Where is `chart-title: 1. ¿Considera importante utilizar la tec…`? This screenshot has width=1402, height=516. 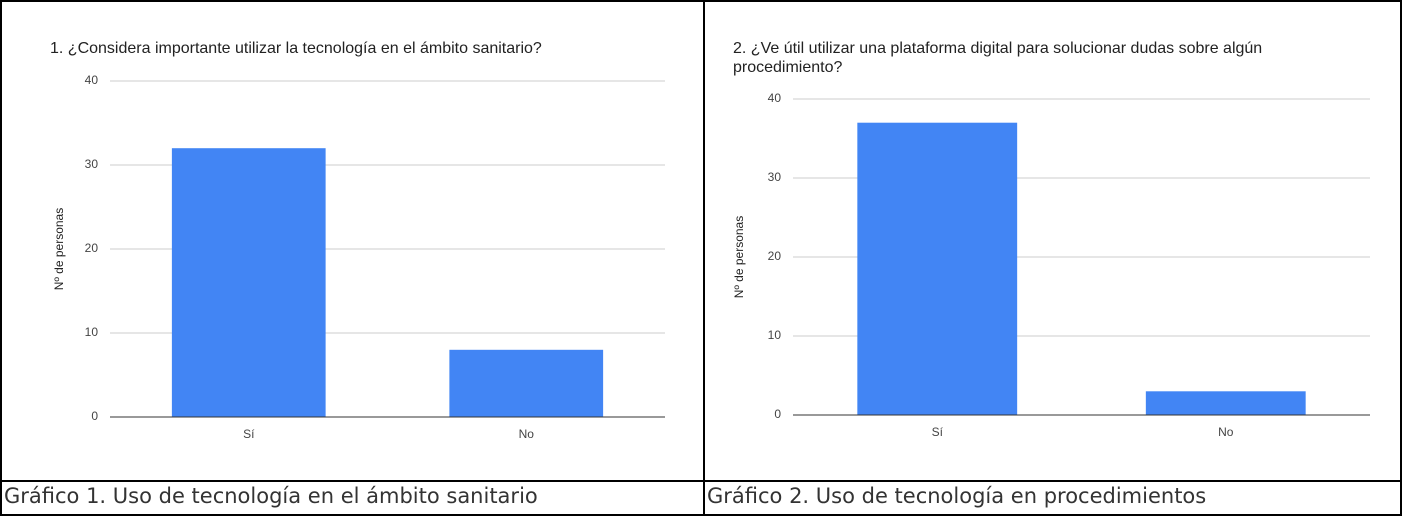 chart-title: 1. ¿Considera importante utilizar la tec… is located at coordinates (296, 48).